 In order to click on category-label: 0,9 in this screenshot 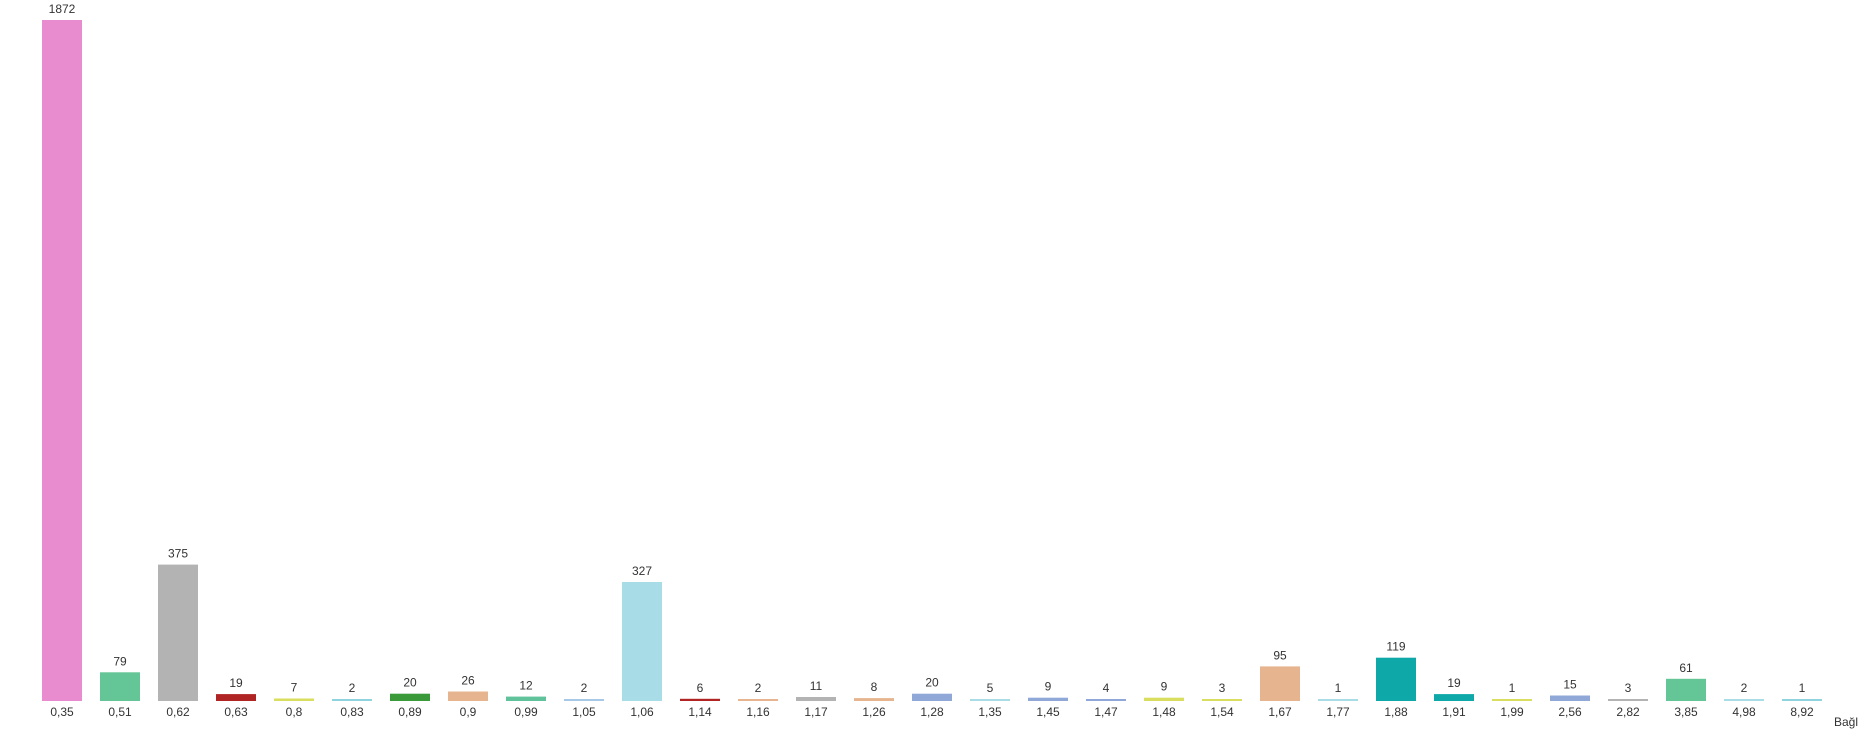, I will do `click(468, 712)`.